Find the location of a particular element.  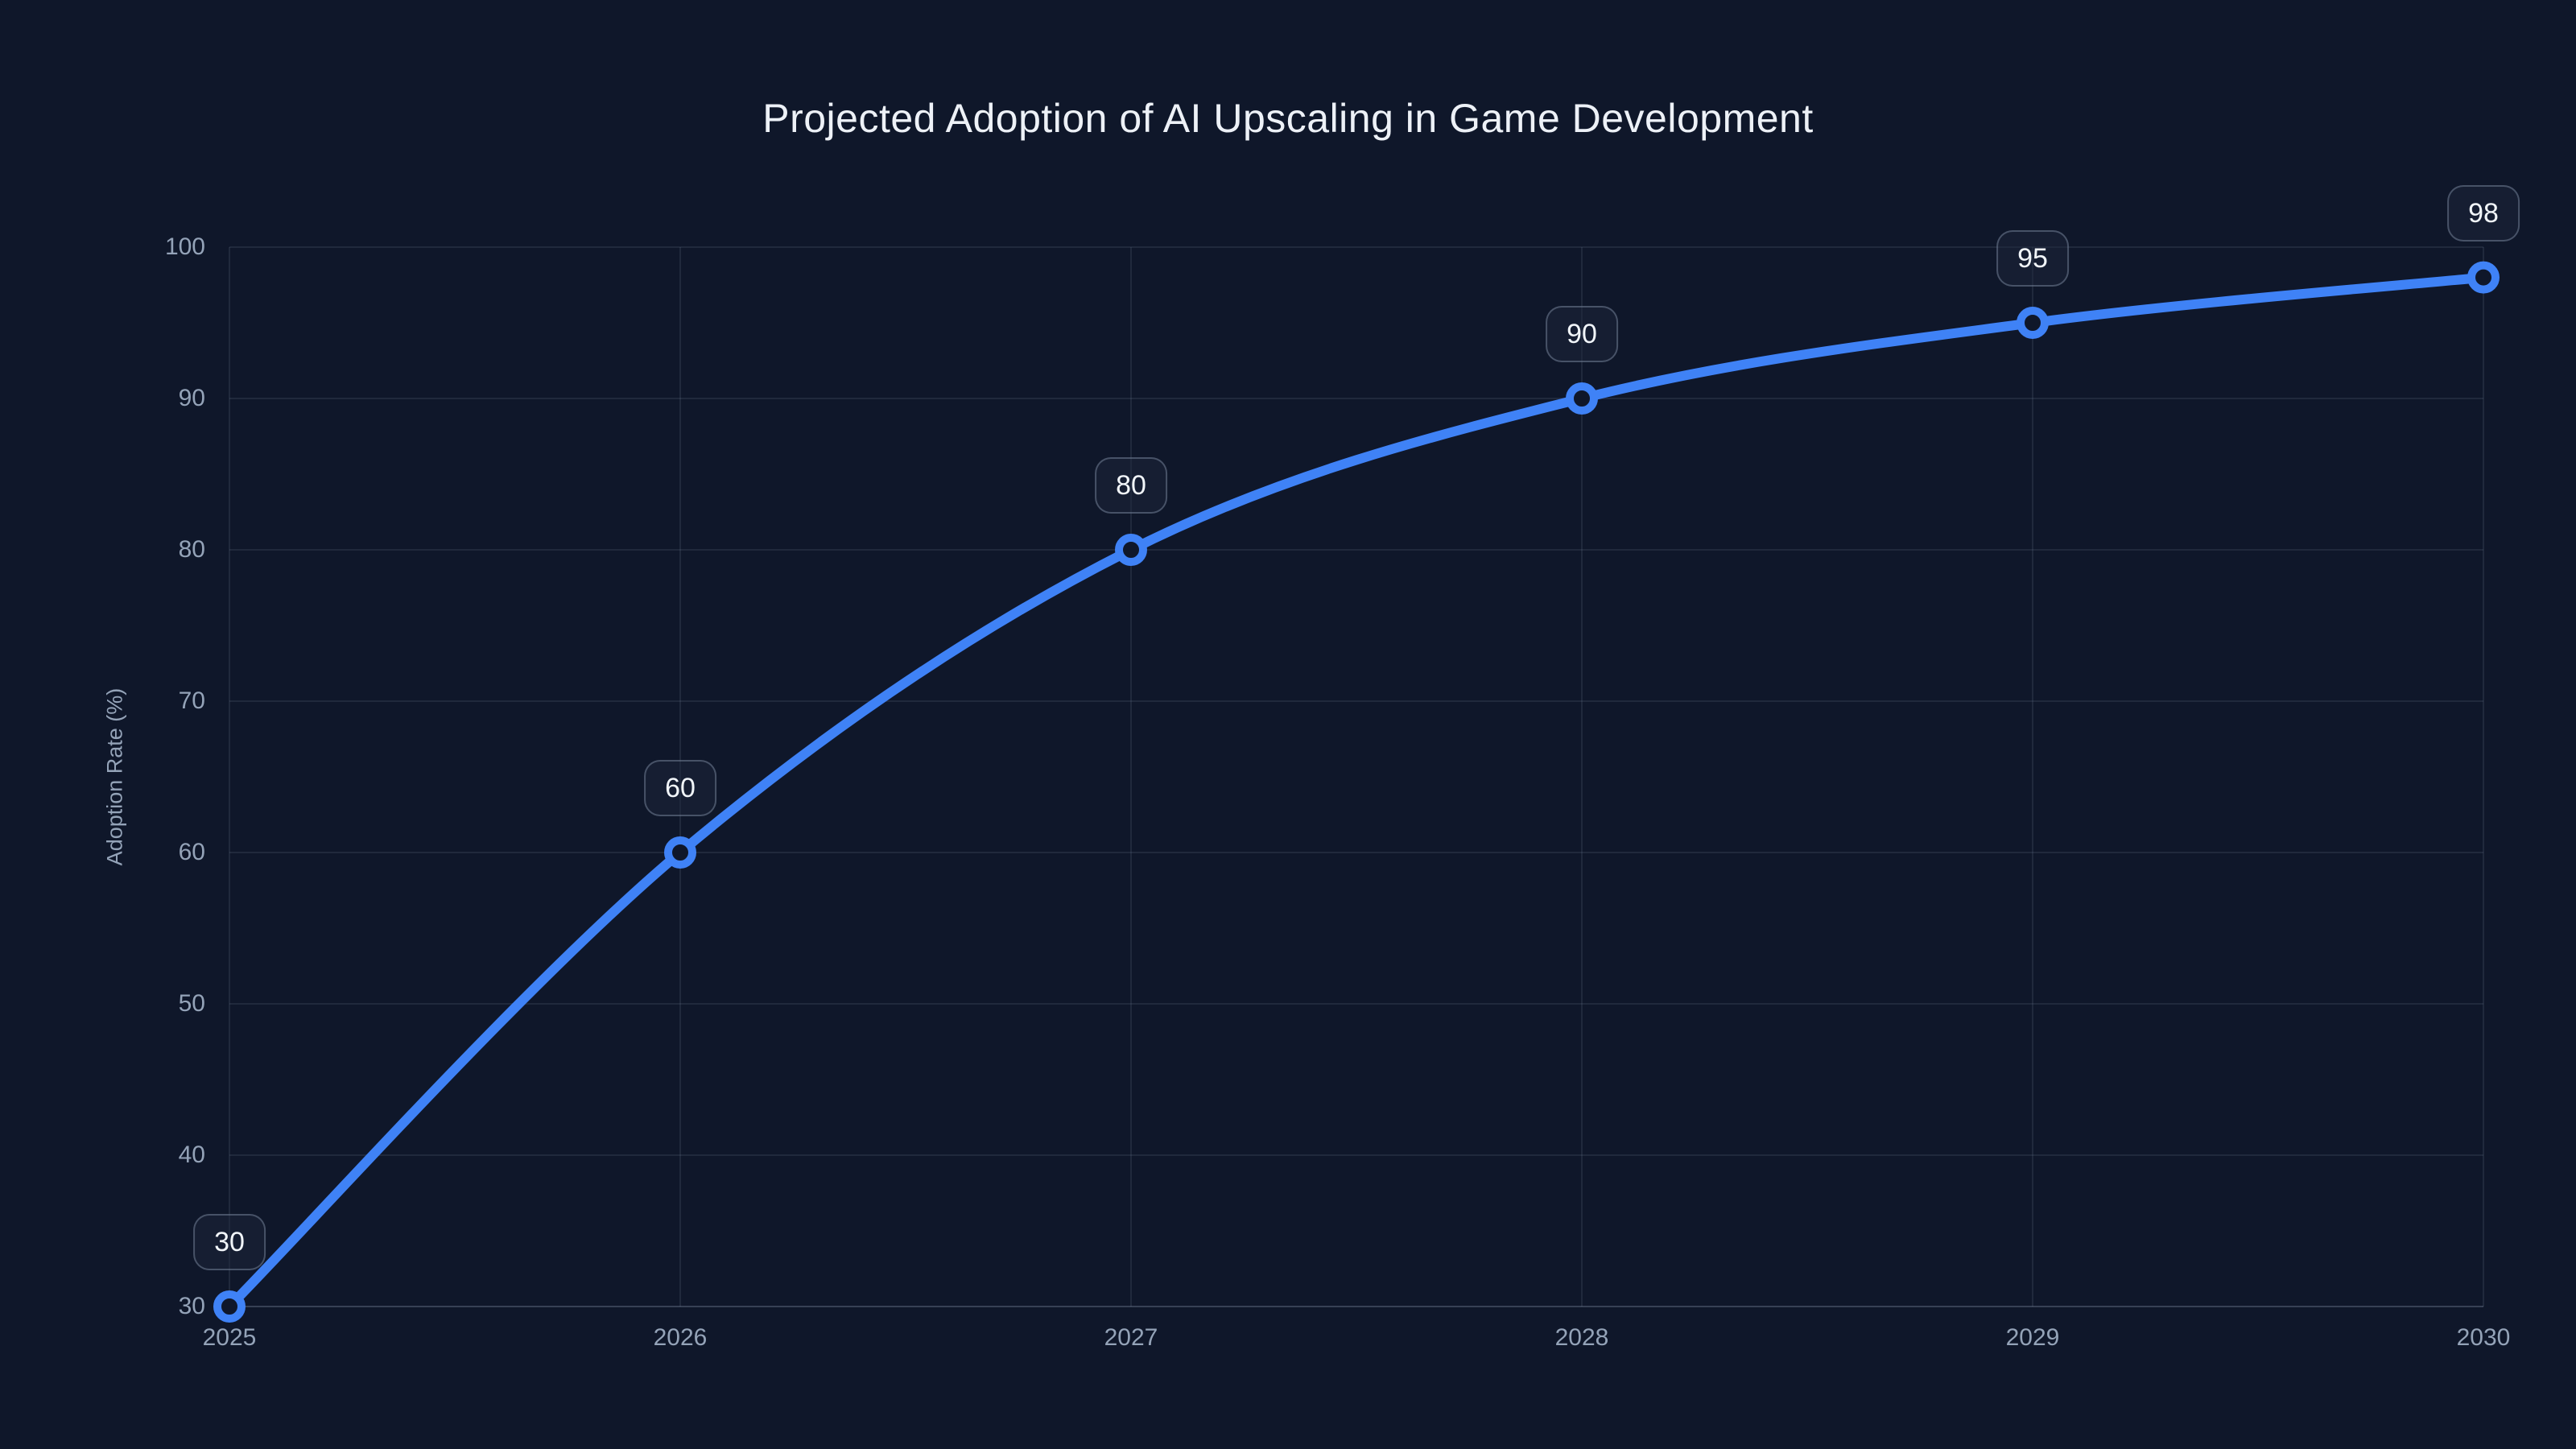

x-tick-label: 2025 is located at coordinates (229, 1337).